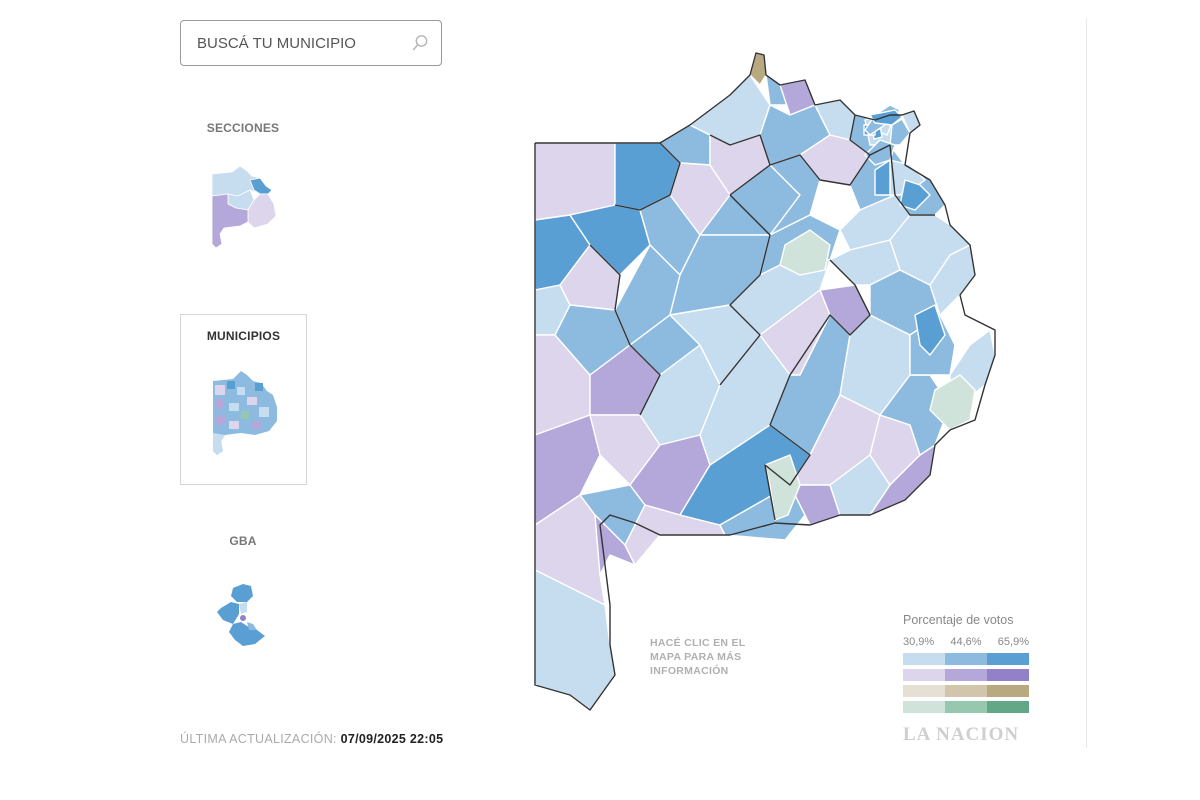 This screenshot has height=800, width=1200. I want to click on vote-percentage-legend: Porcentaje de votos 30,9% 44,6% 65,9%, so click(966, 665).